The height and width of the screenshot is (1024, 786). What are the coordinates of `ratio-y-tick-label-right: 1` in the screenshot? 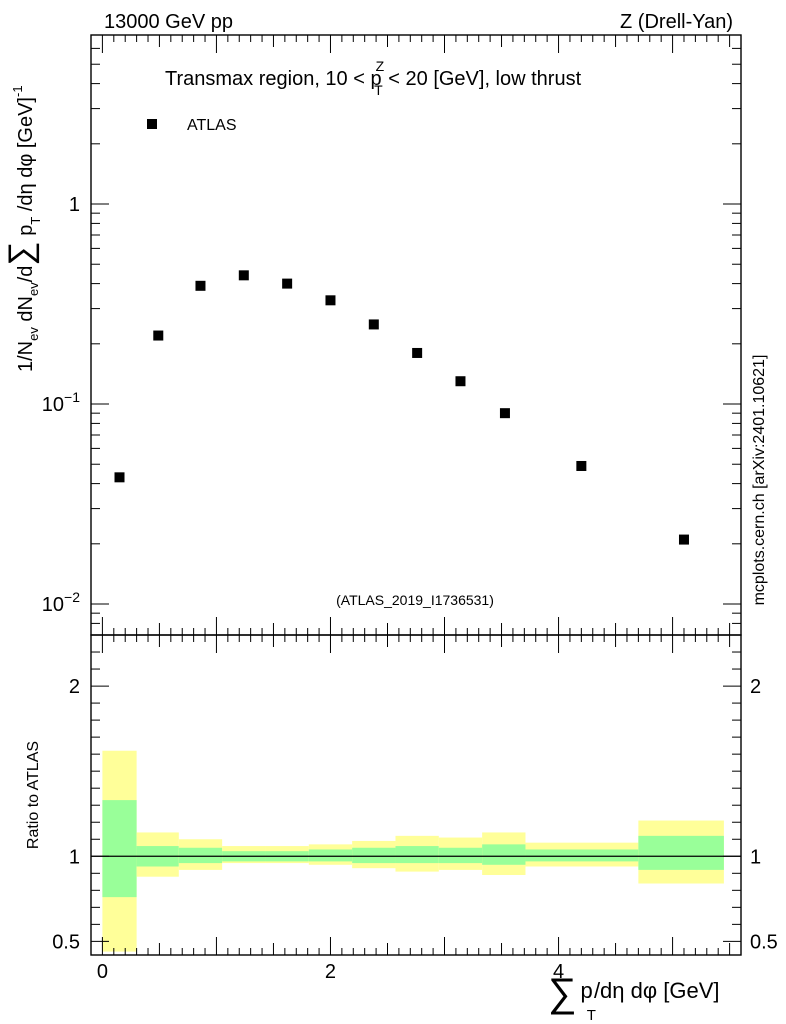 It's located at (755, 857).